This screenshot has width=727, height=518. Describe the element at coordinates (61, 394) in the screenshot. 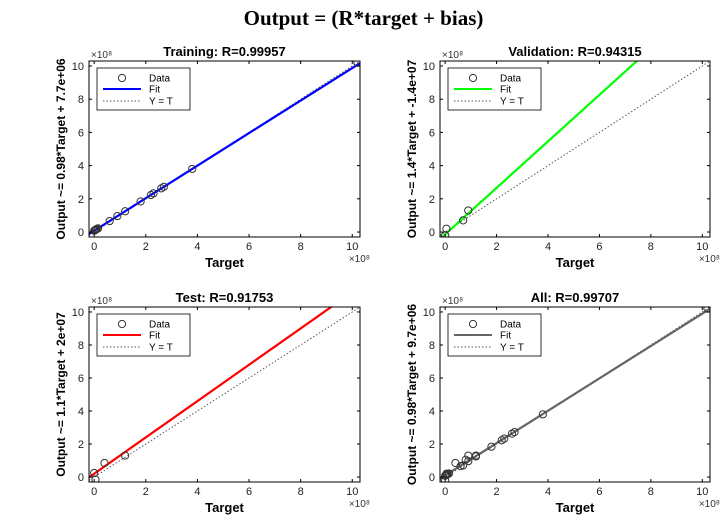

I see `y-axis-label: Output ~= 1.1*Target + 2e+07` at that location.